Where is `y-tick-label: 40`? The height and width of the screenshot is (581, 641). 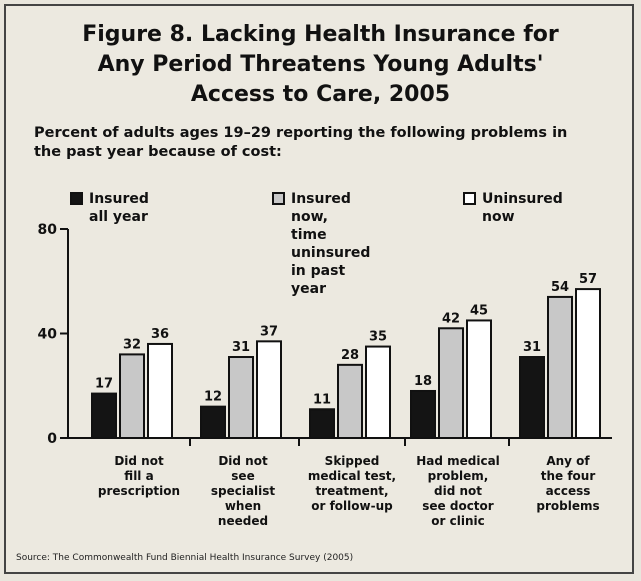
y-tick-label: 40 is located at coordinates (48, 335).